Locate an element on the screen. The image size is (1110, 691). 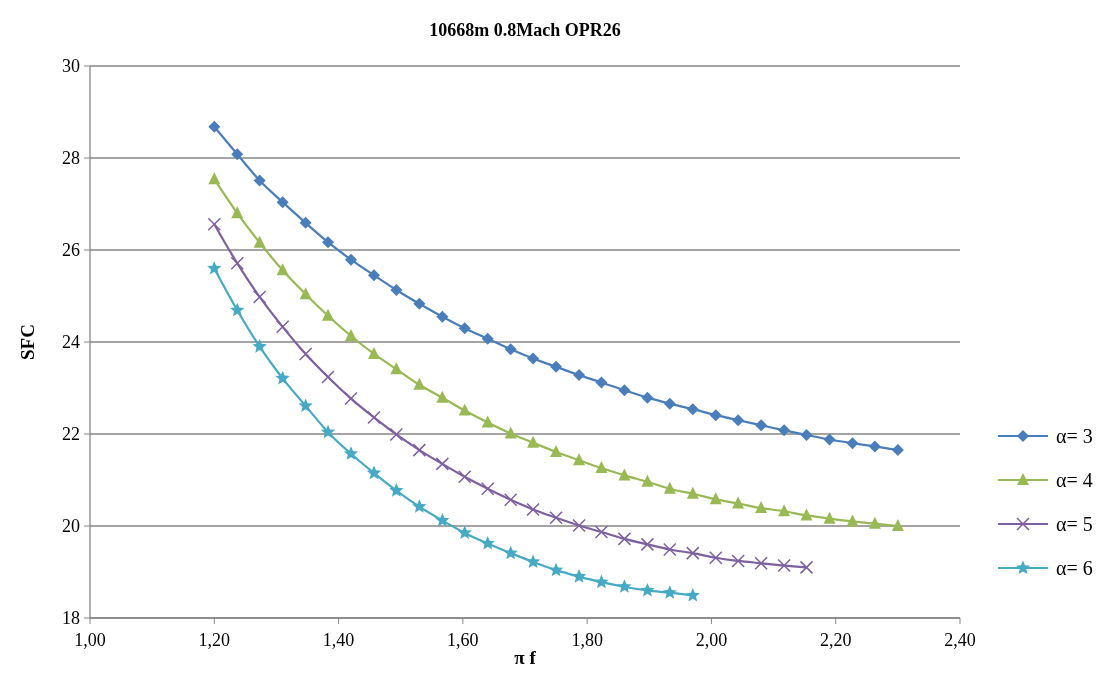
x-tick-label: 1,80 is located at coordinates (587, 640).